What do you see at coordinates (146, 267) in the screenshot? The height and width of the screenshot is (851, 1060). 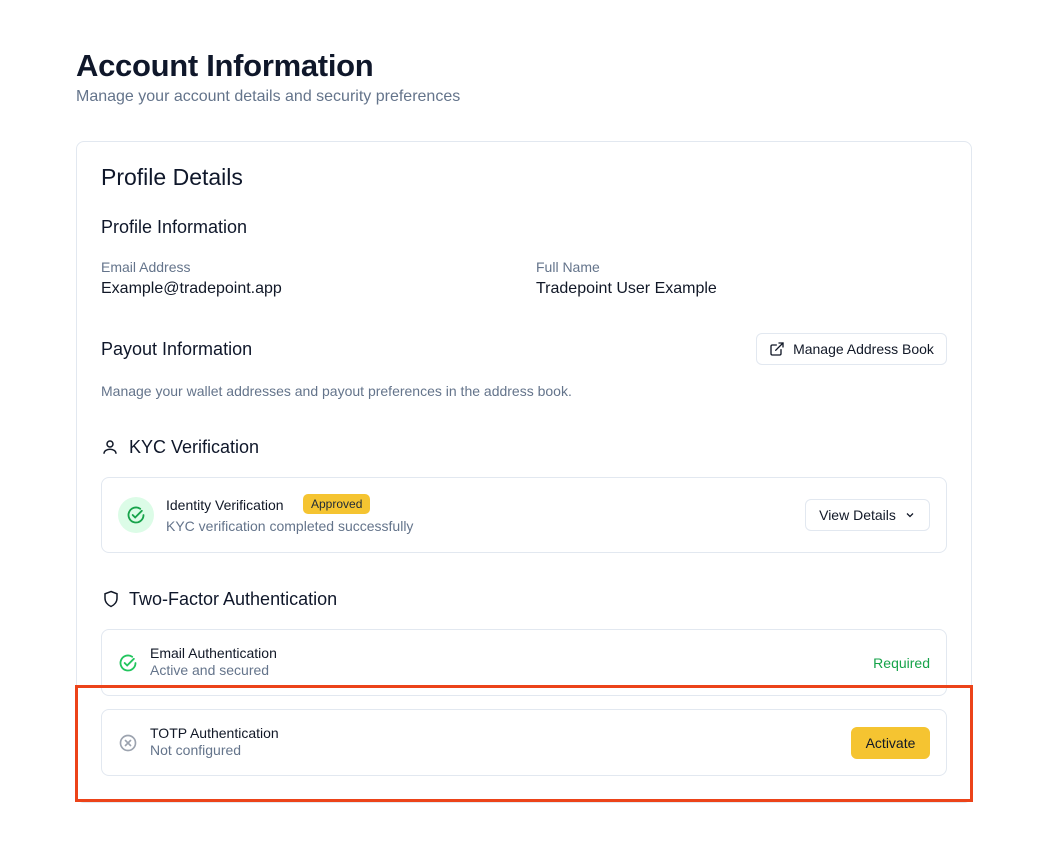 I see `email-label: Email Address` at bounding box center [146, 267].